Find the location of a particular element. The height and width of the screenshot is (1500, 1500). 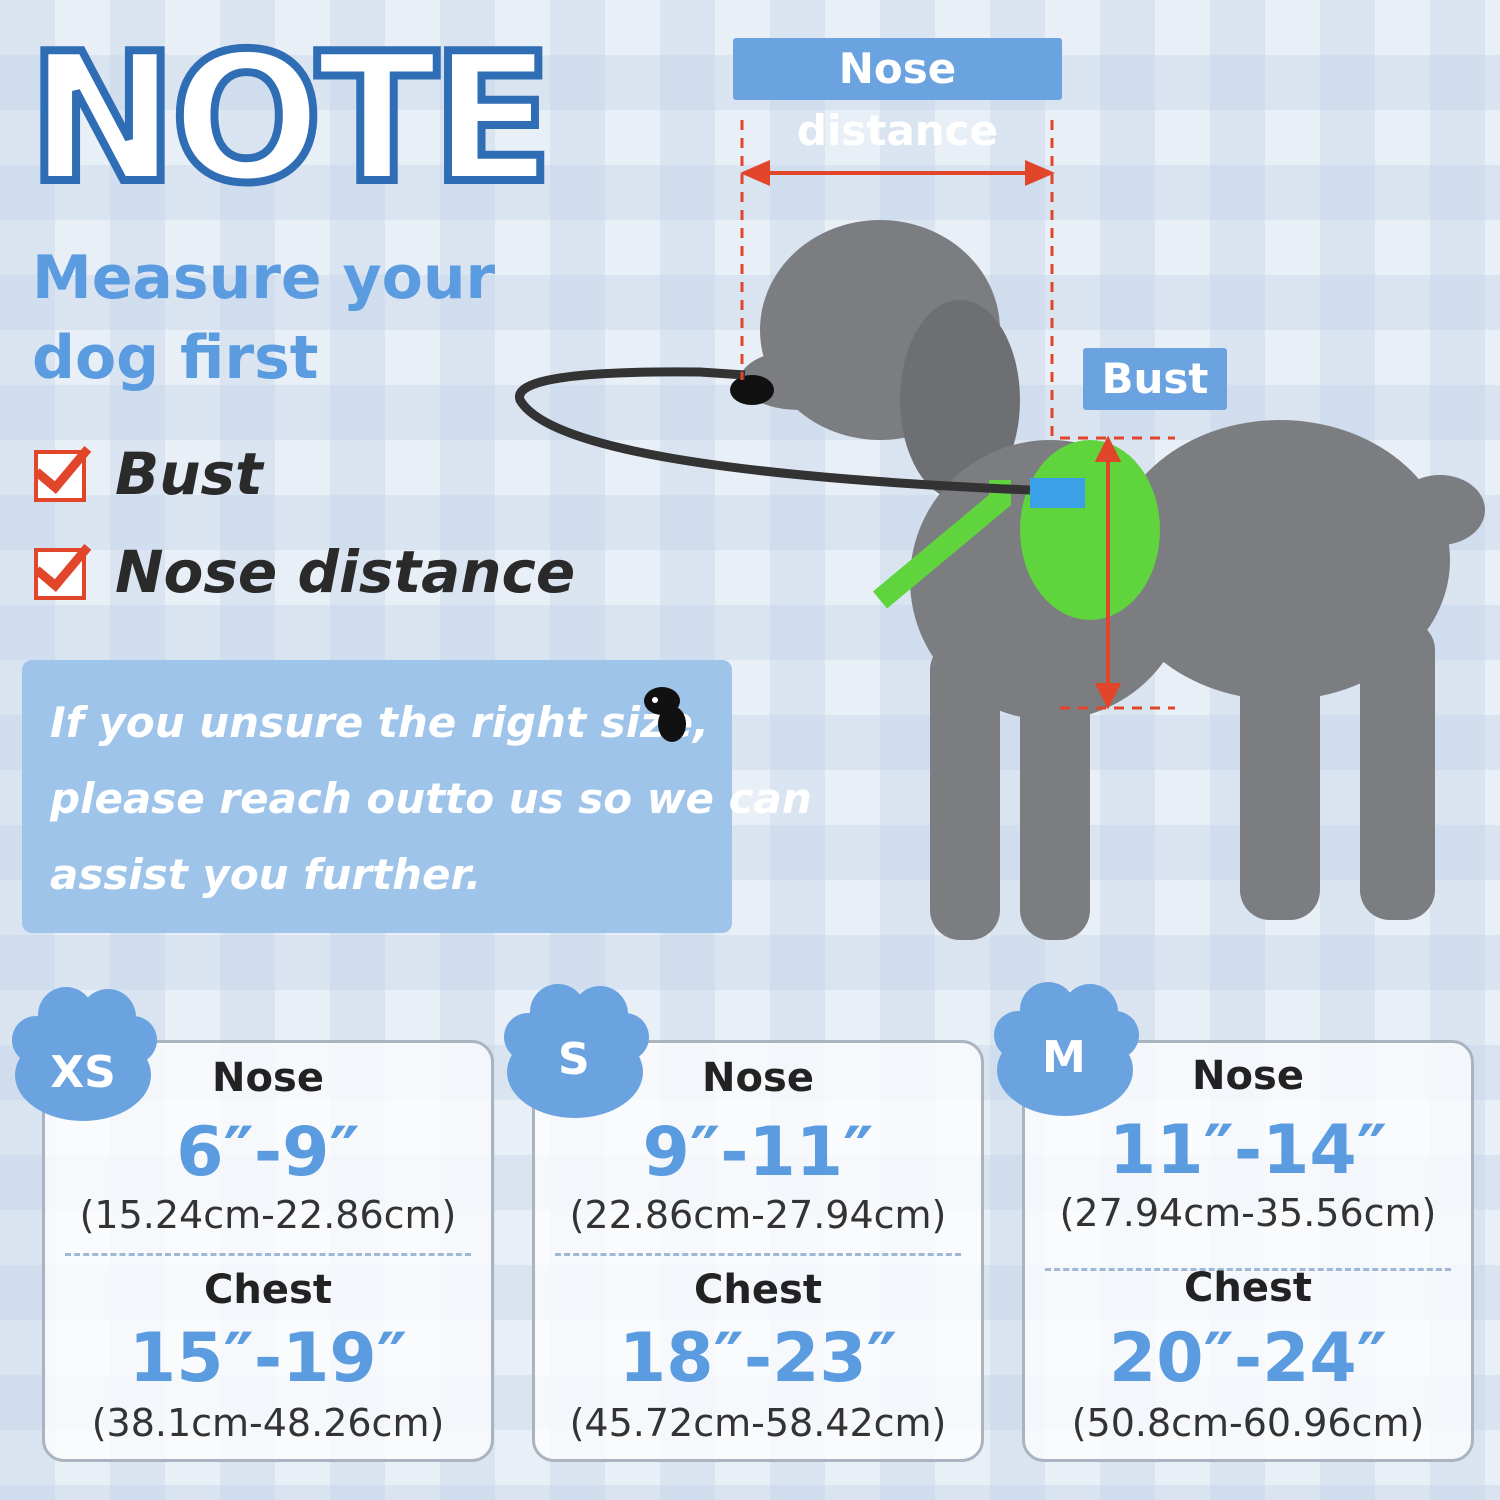

chest-cm: (50.8cm-60.96cm) is located at coordinates (1248, 1423).